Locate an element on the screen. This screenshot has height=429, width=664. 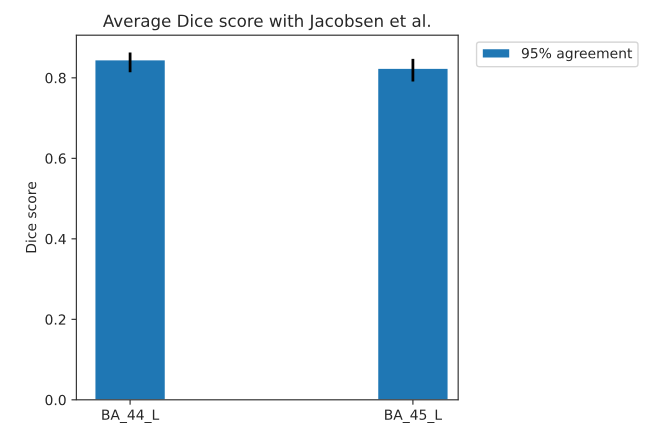
legend-label: 95% agreement is located at coordinates (577, 55).